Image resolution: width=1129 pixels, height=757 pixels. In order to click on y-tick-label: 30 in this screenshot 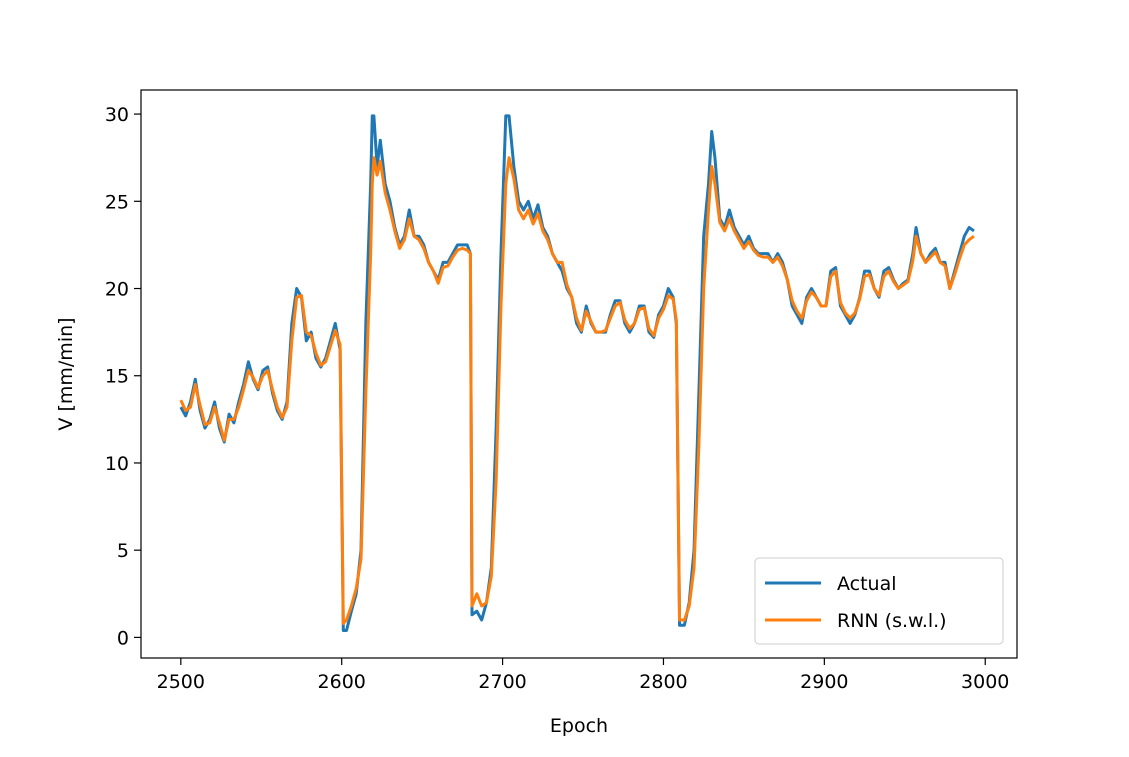, I will do `click(117, 115)`.